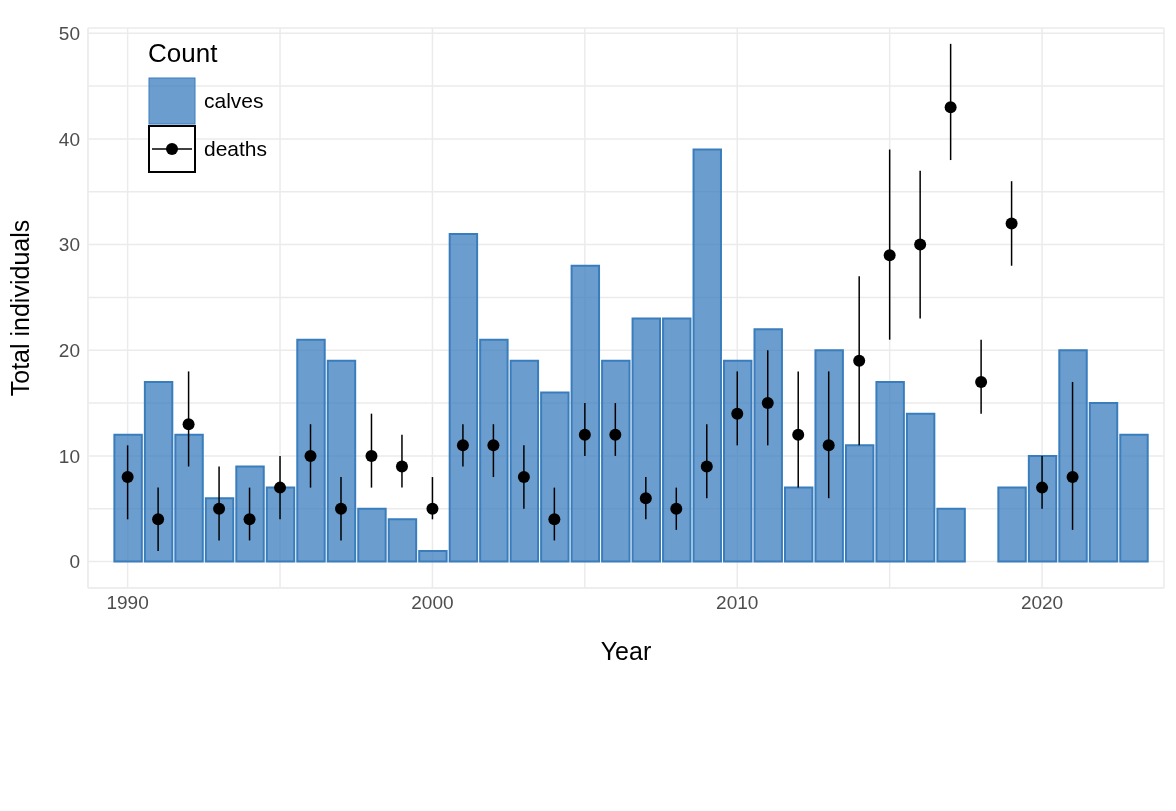 This screenshot has width=1176, height=811. What do you see at coordinates (19, 308) in the screenshot?
I see `y-axis-title: Total individuals` at bounding box center [19, 308].